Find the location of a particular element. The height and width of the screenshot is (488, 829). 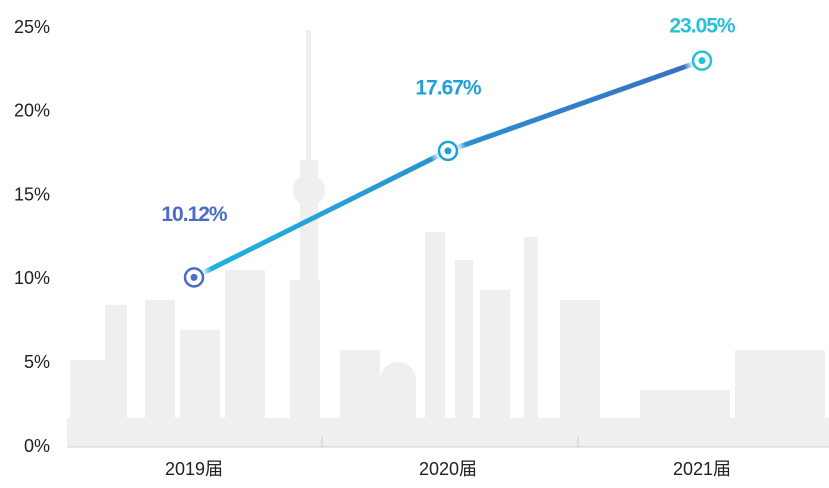

y-tick-label: 15% is located at coordinates (32, 194).